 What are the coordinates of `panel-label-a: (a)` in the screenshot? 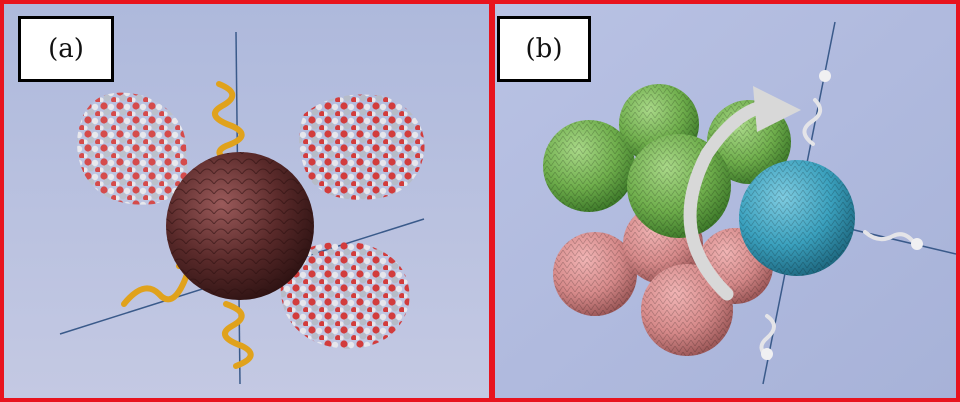 It's located at (66, 49).